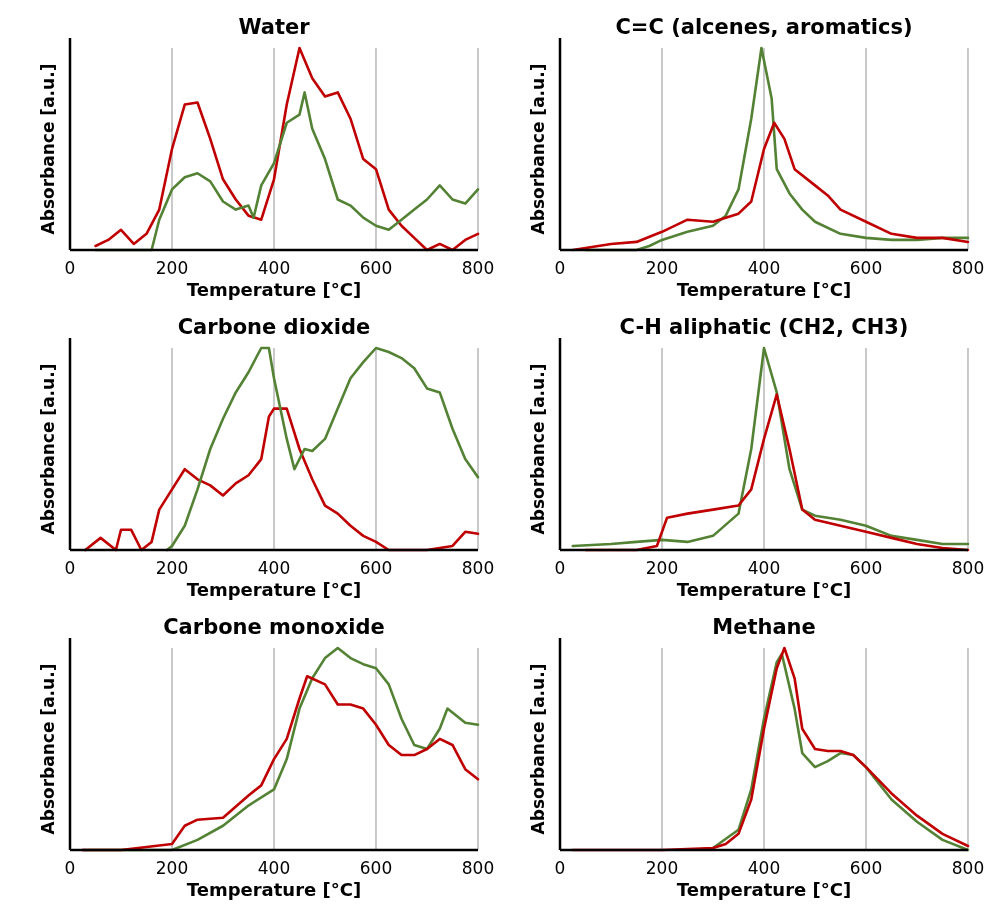  I want to click on chart-title: C-H aliphatic (CH2, CH3), so click(764, 327).